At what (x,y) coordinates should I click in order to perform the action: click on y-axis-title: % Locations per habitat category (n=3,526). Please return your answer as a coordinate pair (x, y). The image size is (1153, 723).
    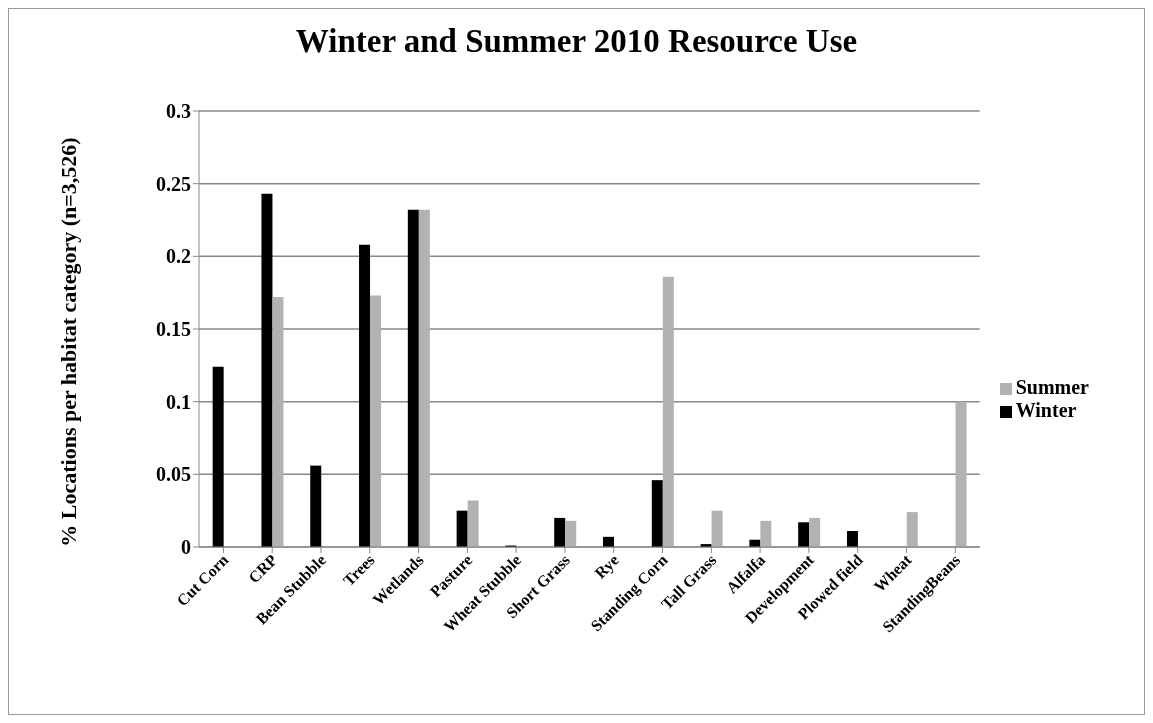
    Looking at the image, I should click on (68, 342).